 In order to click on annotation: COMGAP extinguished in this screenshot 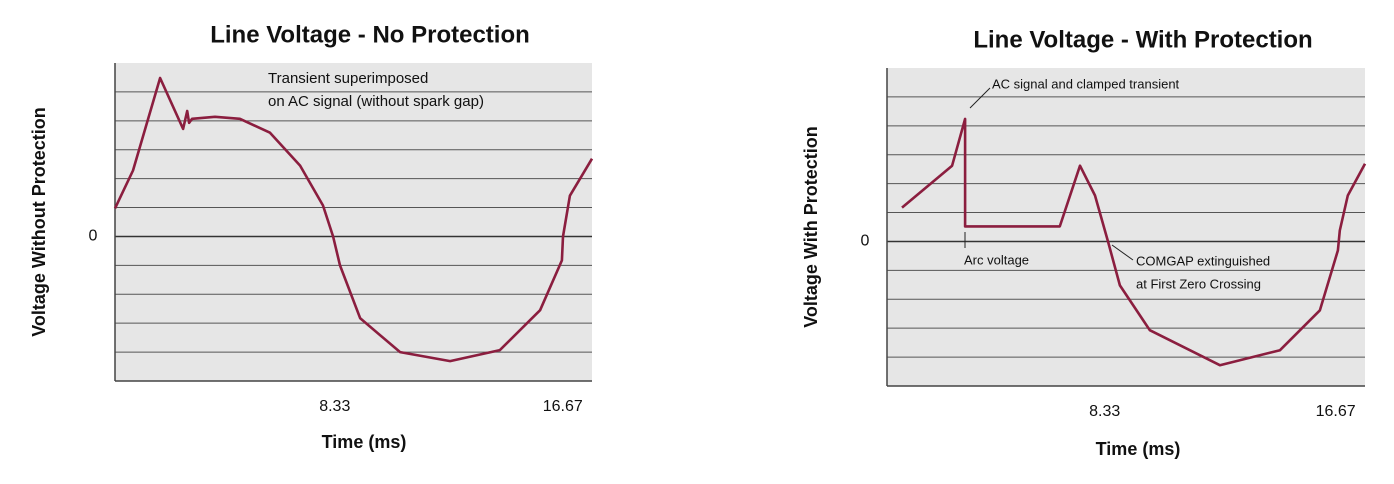, I will do `click(1203, 260)`.